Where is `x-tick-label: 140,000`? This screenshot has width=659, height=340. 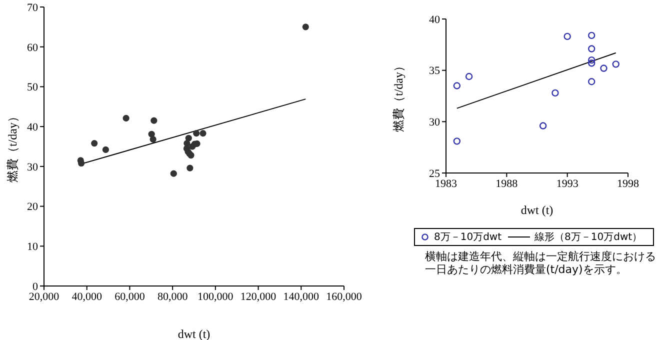 x-tick-label: 140,000 is located at coordinates (301, 296).